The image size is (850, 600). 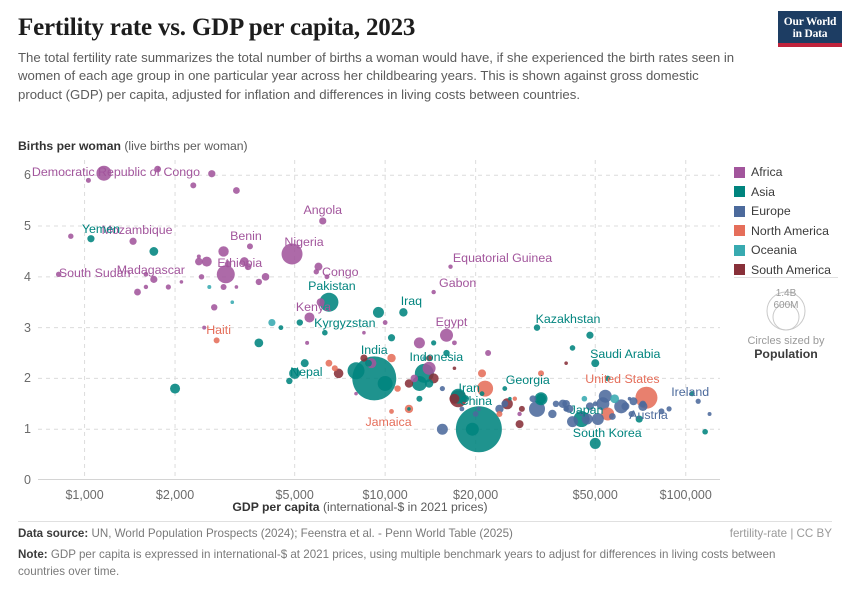 I want to click on legend-item-south-america: South America, so click(x=790, y=270).